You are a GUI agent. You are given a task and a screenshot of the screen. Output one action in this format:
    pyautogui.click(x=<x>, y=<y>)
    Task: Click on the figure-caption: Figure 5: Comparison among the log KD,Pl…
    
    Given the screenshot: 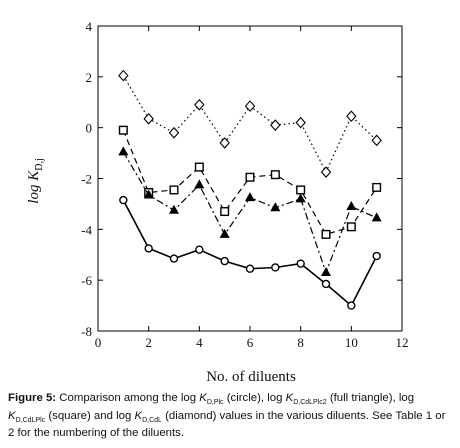 What is the action you would take?
    pyautogui.click(x=227, y=416)
    